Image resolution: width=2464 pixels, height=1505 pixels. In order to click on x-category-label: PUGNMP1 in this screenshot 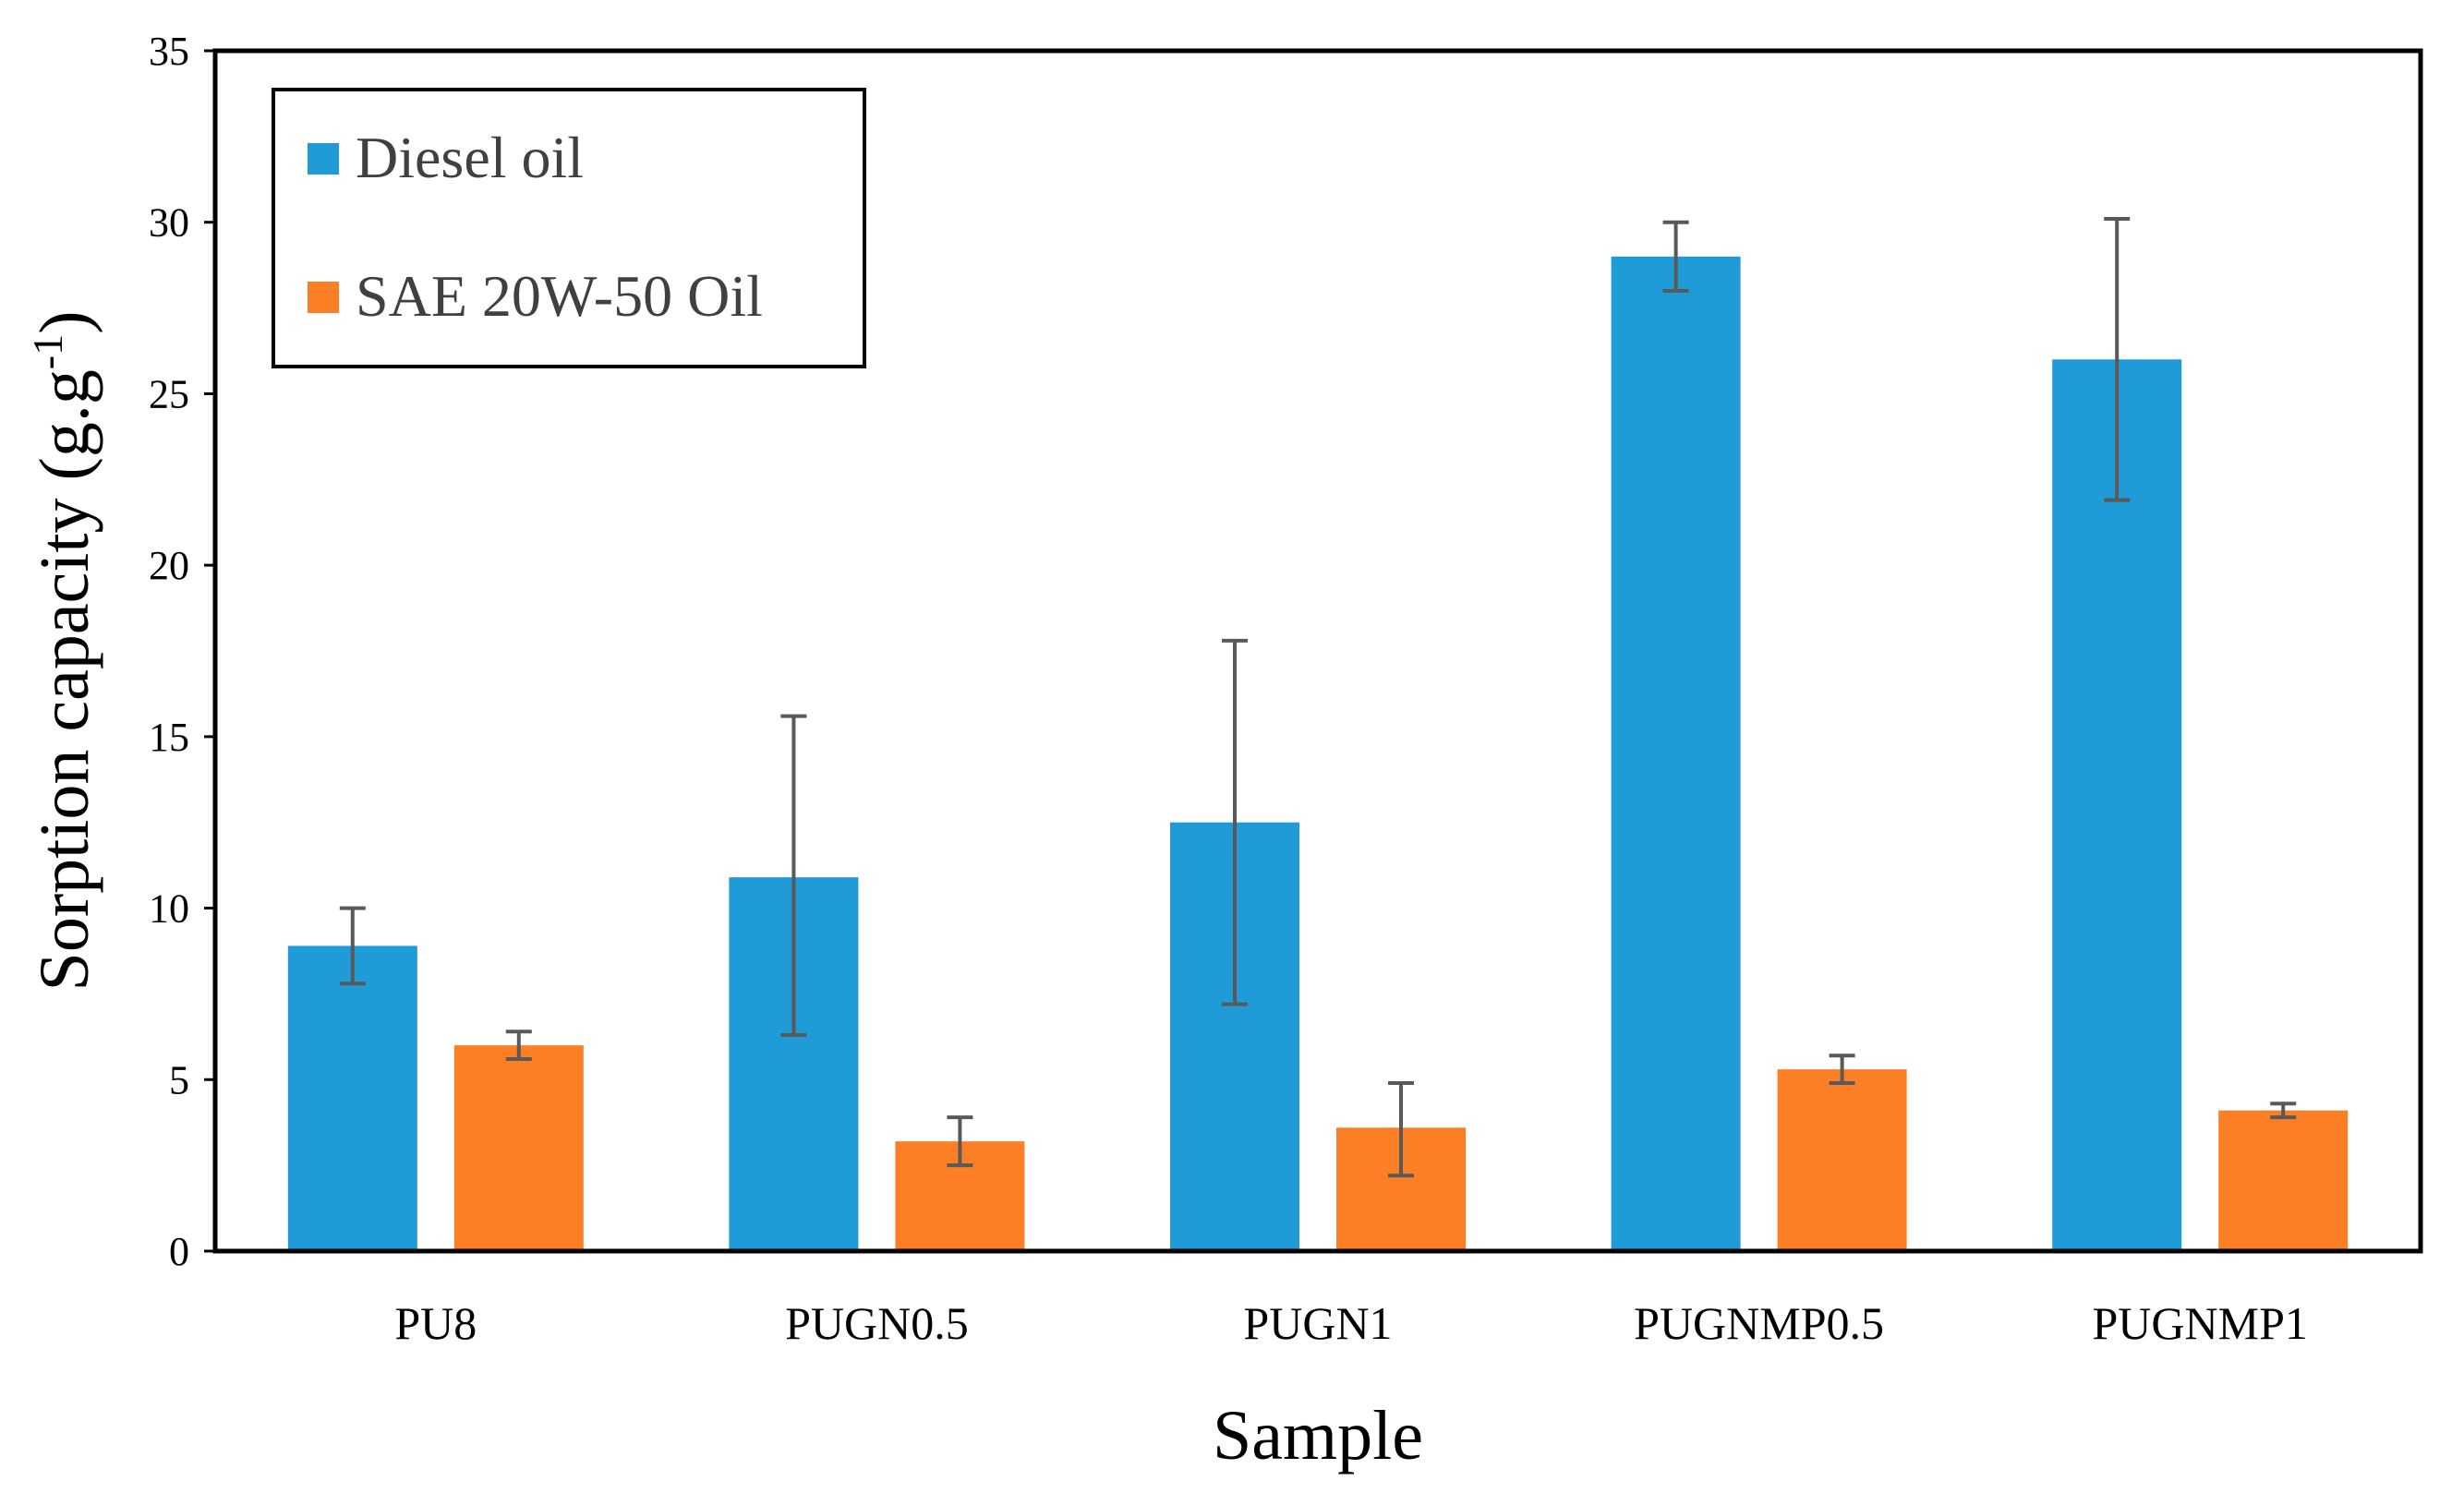, I will do `click(2199, 1323)`.